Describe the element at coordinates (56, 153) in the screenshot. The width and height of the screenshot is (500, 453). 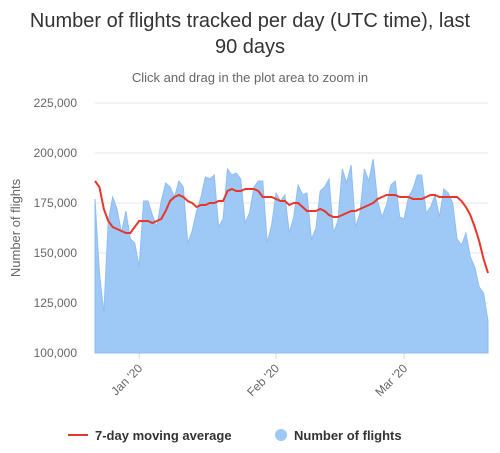
I see `y-tick-label: 200,000` at that location.